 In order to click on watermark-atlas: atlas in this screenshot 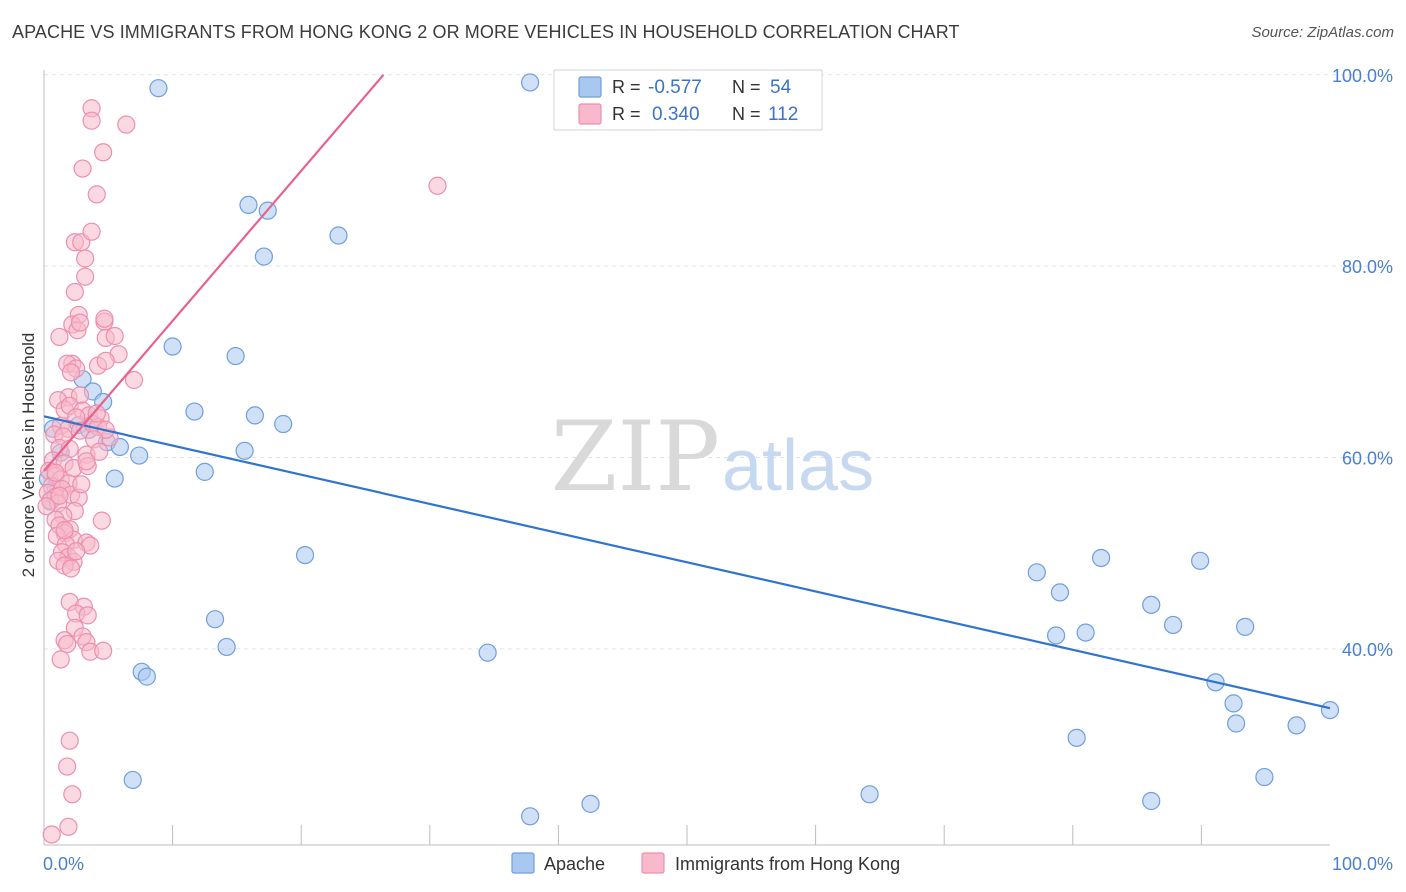, I will do `click(798, 466)`.